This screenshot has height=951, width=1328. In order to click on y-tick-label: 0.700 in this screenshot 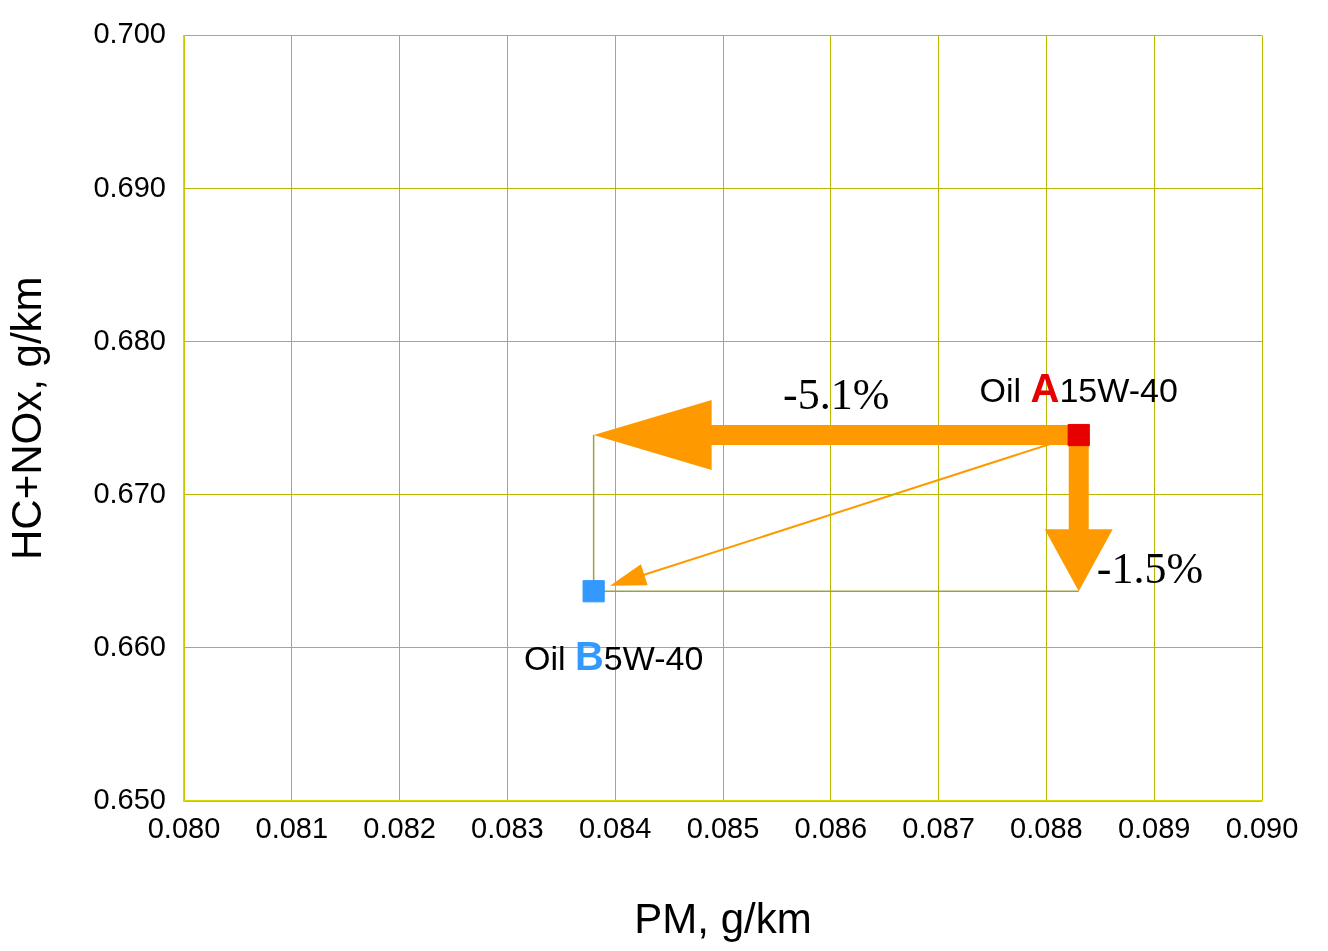, I will do `click(129, 33)`.